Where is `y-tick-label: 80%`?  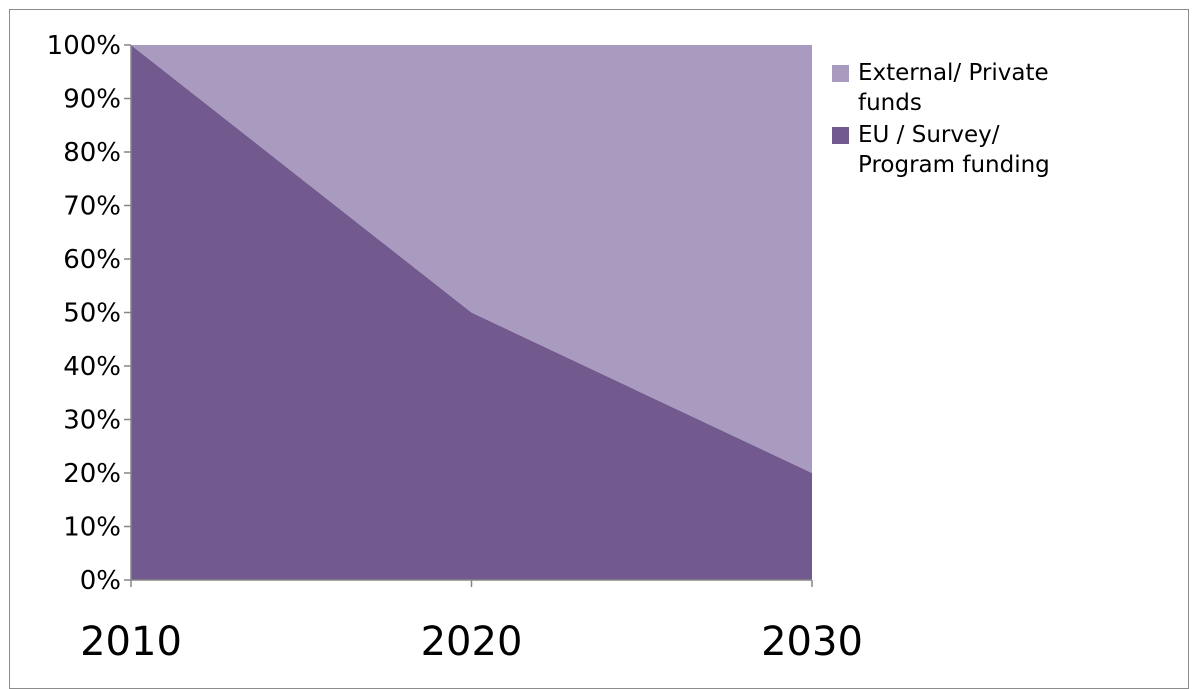
y-tick-label: 80% is located at coordinates (92, 153).